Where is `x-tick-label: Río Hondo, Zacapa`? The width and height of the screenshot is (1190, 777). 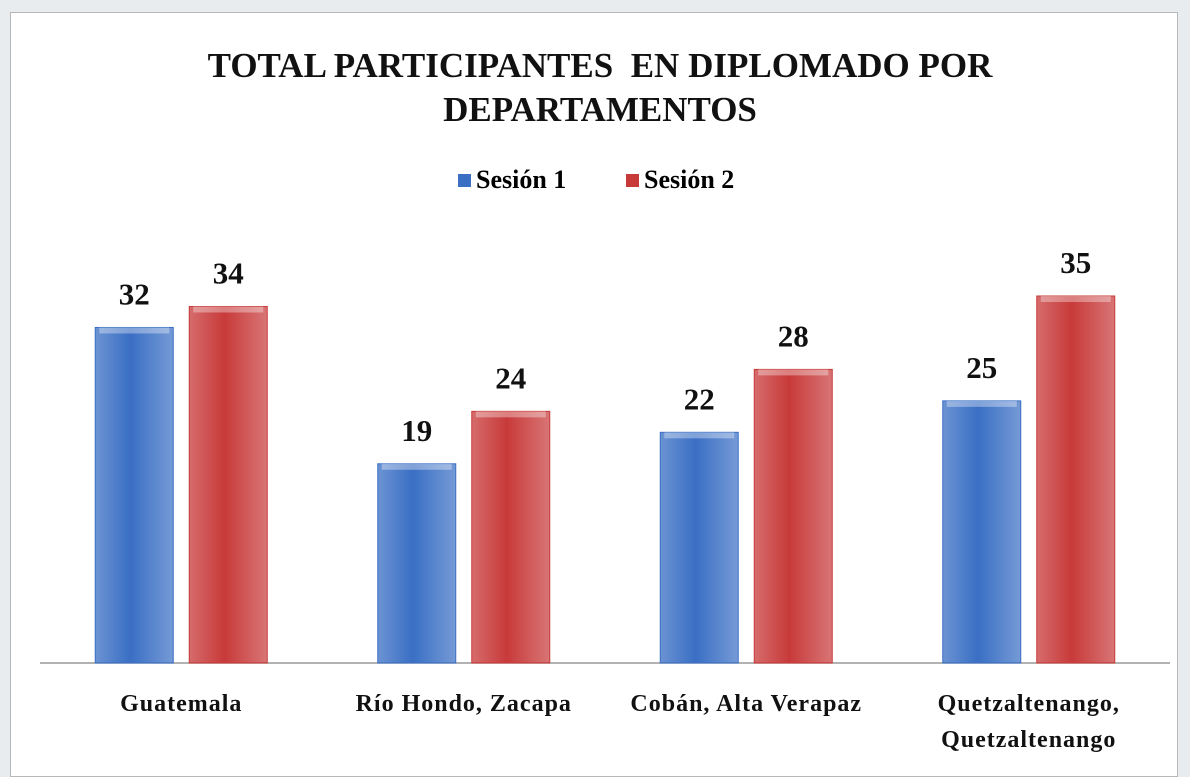 x-tick-label: Río Hondo, Zacapa is located at coordinates (463, 704).